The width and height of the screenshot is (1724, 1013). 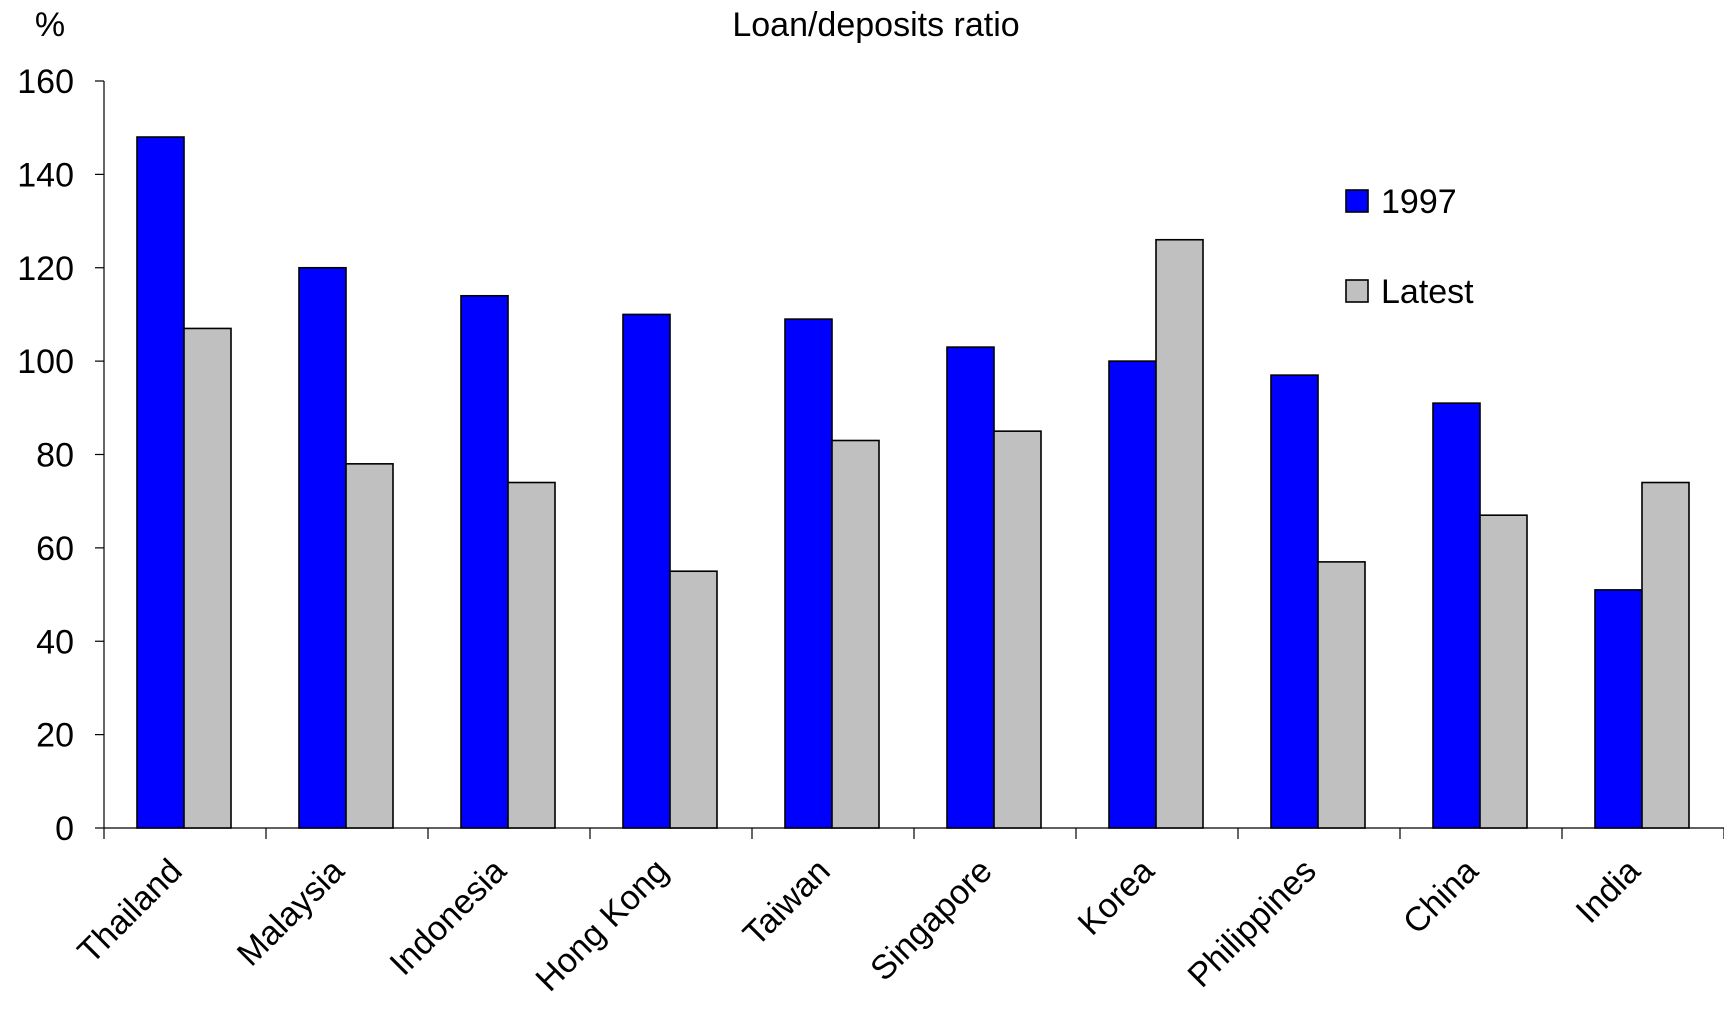 What do you see at coordinates (1618, 709) in the screenshot?
I see `bar-1997-india` at bounding box center [1618, 709].